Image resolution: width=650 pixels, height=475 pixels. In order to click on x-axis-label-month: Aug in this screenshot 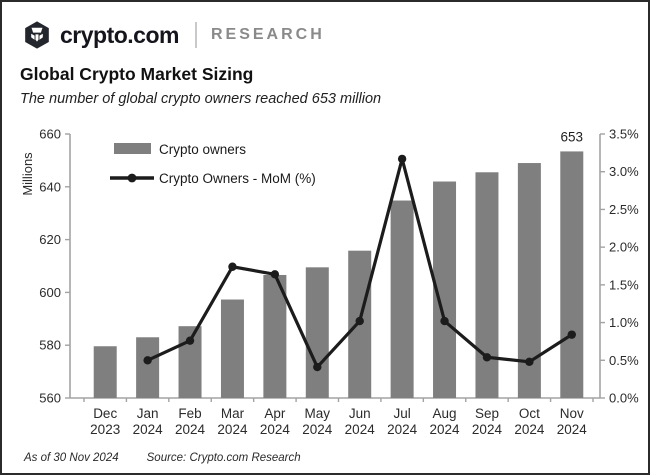, I will do `click(445, 413)`.